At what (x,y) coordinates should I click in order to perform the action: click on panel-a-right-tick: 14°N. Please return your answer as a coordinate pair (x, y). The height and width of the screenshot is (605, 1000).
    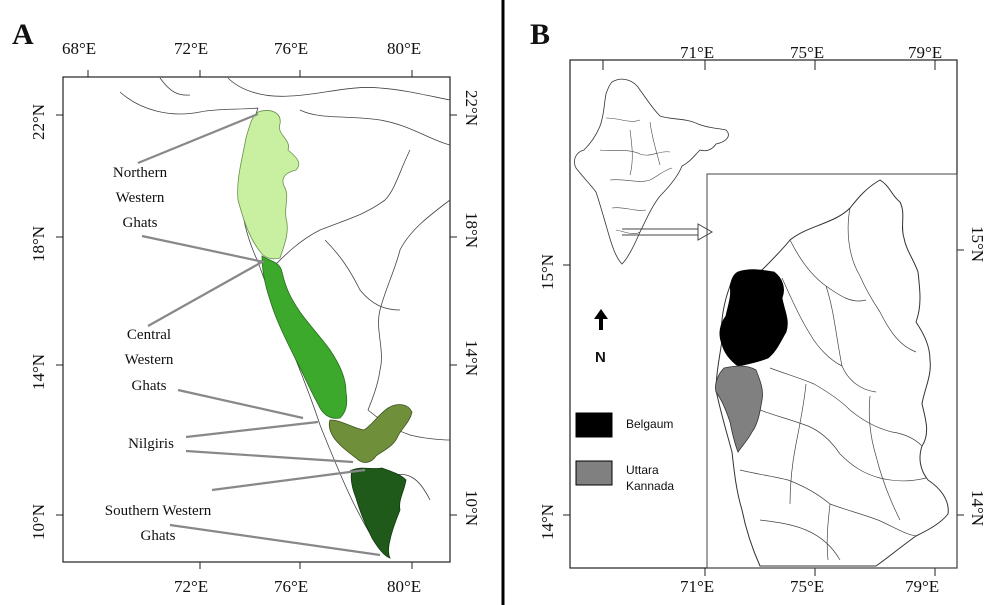
    Looking at the image, I should click on (471, 358).